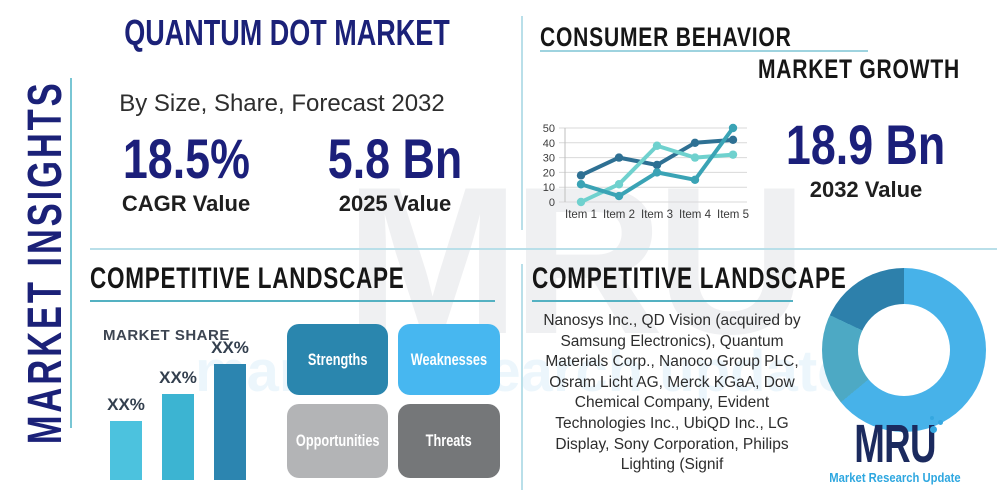  What do you see at coordinates (866, 189) in the screenshot?
I see `stat-2032-label: 2032 Value` at bounding box center [866, 189].